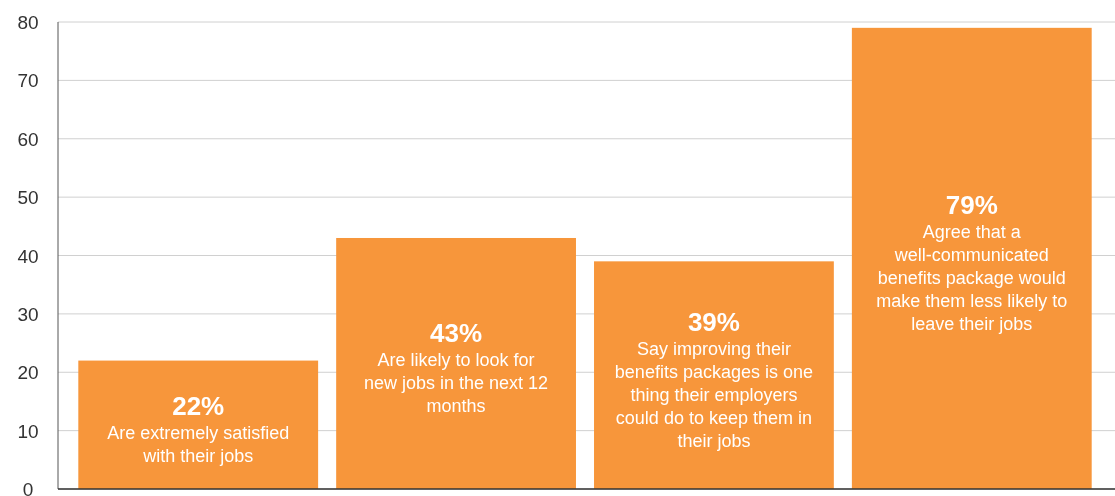  I want to click on y-tick-label: 60, so click(28, 139).